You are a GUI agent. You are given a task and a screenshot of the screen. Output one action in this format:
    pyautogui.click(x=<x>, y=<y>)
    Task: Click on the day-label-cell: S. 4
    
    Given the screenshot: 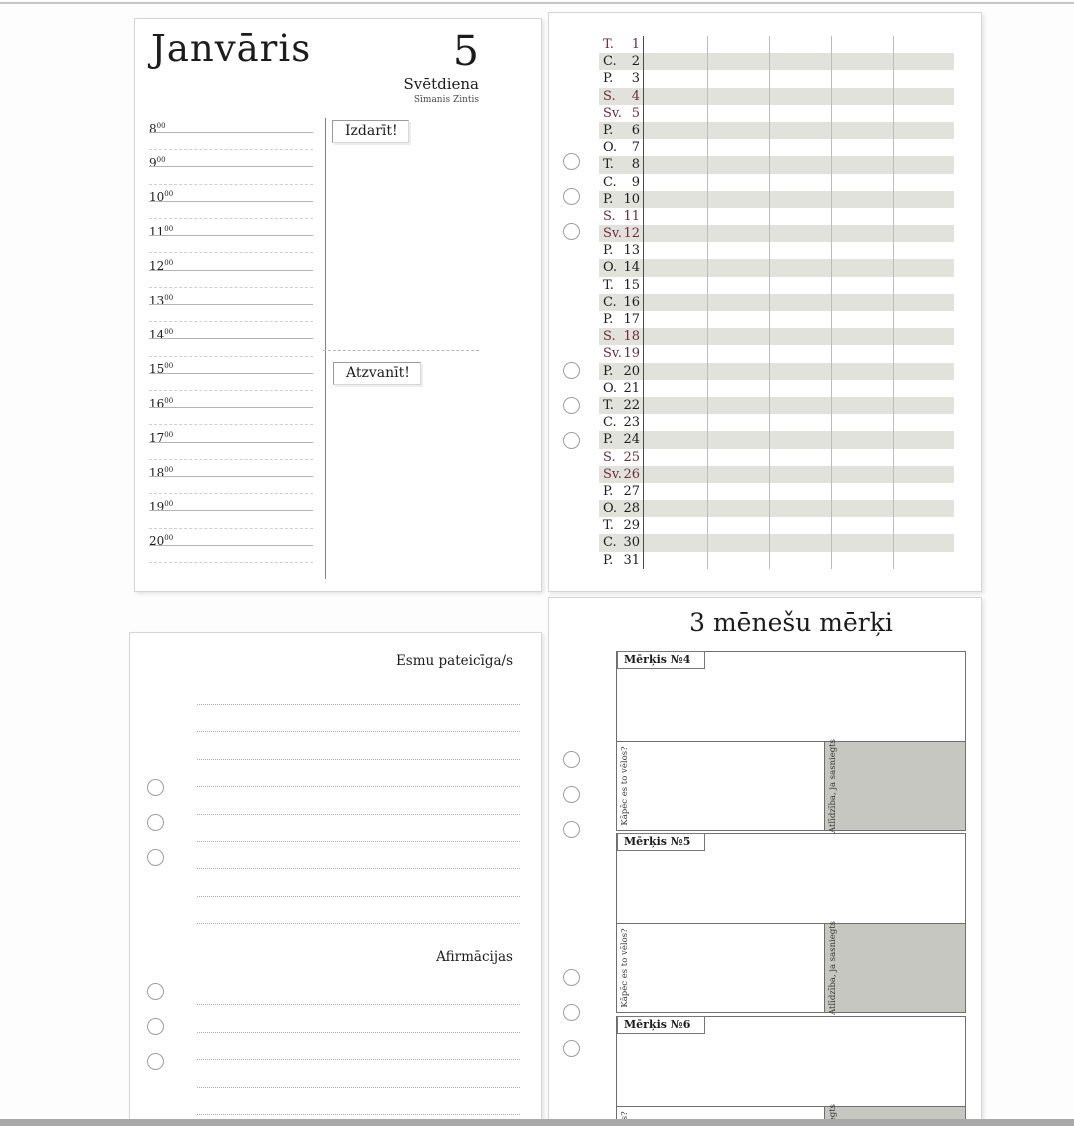 What is the action you would take?
    pyautogui.click(x=621, y=96)
    